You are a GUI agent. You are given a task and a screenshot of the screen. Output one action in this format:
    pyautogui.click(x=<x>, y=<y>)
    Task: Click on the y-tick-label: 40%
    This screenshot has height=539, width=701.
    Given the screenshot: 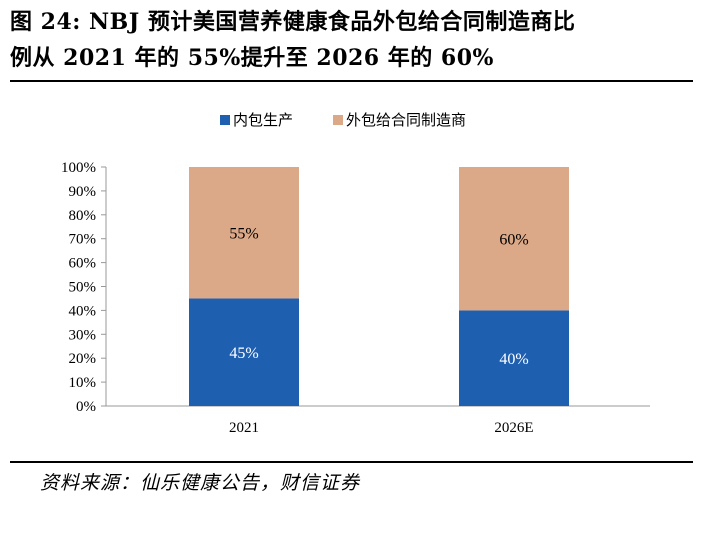 What is the action you would take?
    pyautogui.click(x=83, y=311)
    